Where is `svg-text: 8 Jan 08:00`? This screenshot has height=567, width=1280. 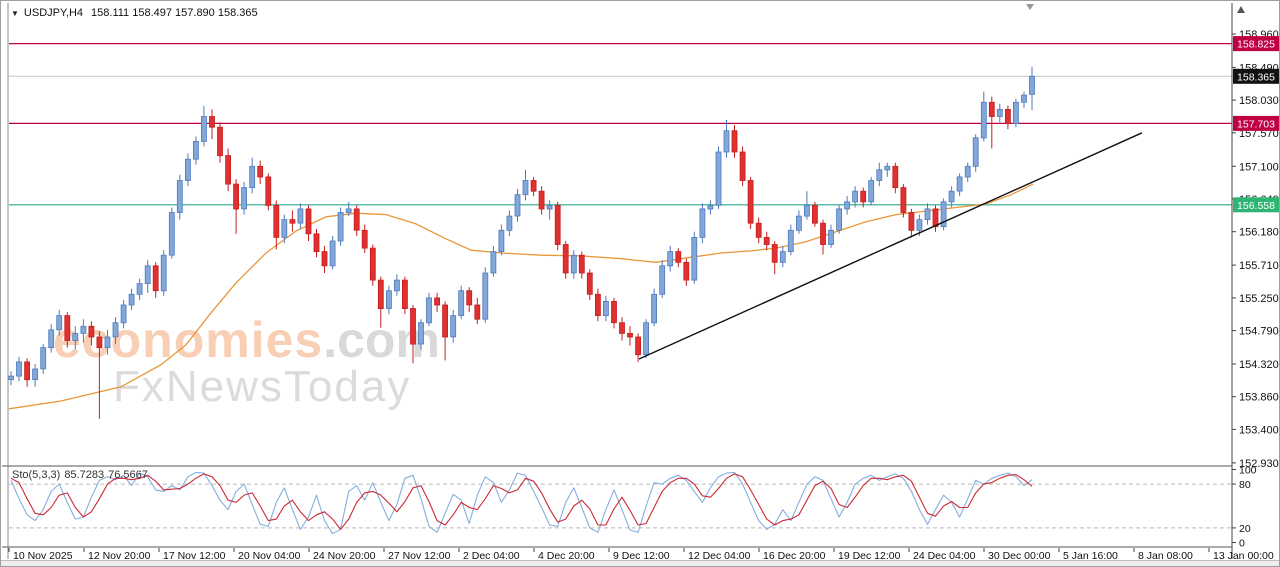 svg-text: 8 Jan 08:00 is located at coordinates (1165, 556).